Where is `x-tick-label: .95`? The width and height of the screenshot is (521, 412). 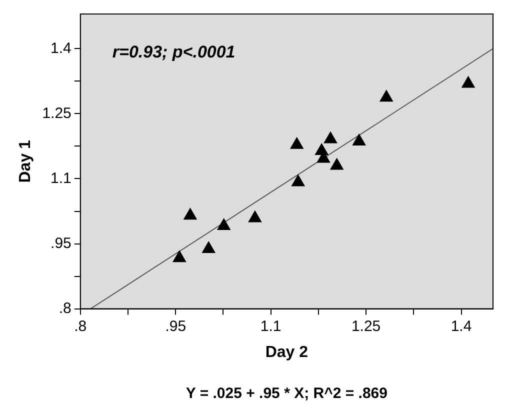
x-tick-label: .95 is located at coordinates (175, 326).